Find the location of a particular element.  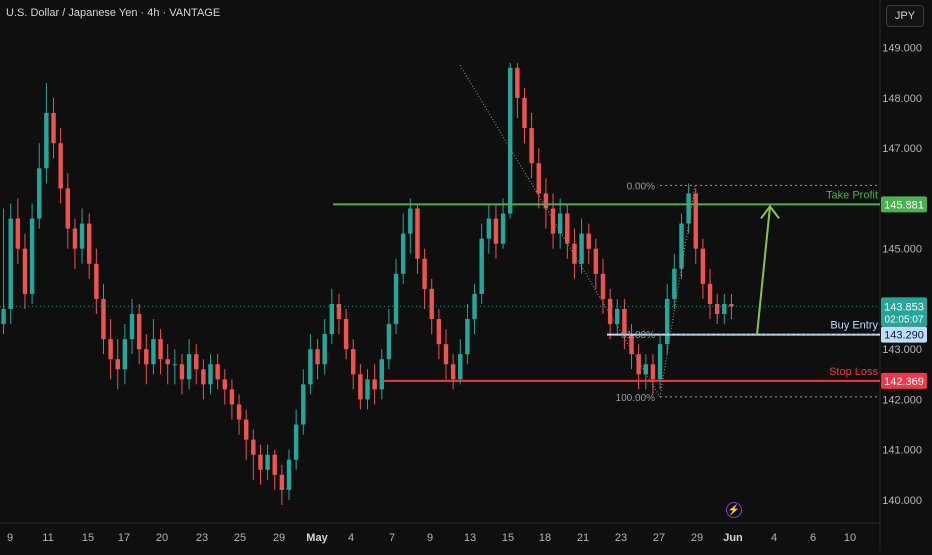

time-tick-label: 23 is located at coordinates (202, 538).